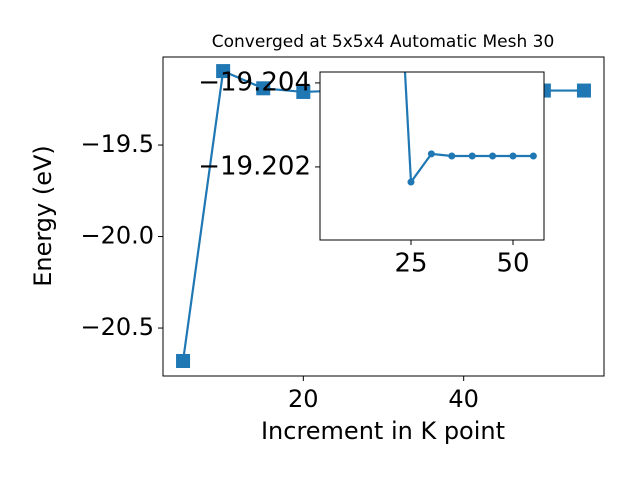  Describe the element at coordinates (512, 264) in the screenshot. I see `x-tick-label: 50` at that location.